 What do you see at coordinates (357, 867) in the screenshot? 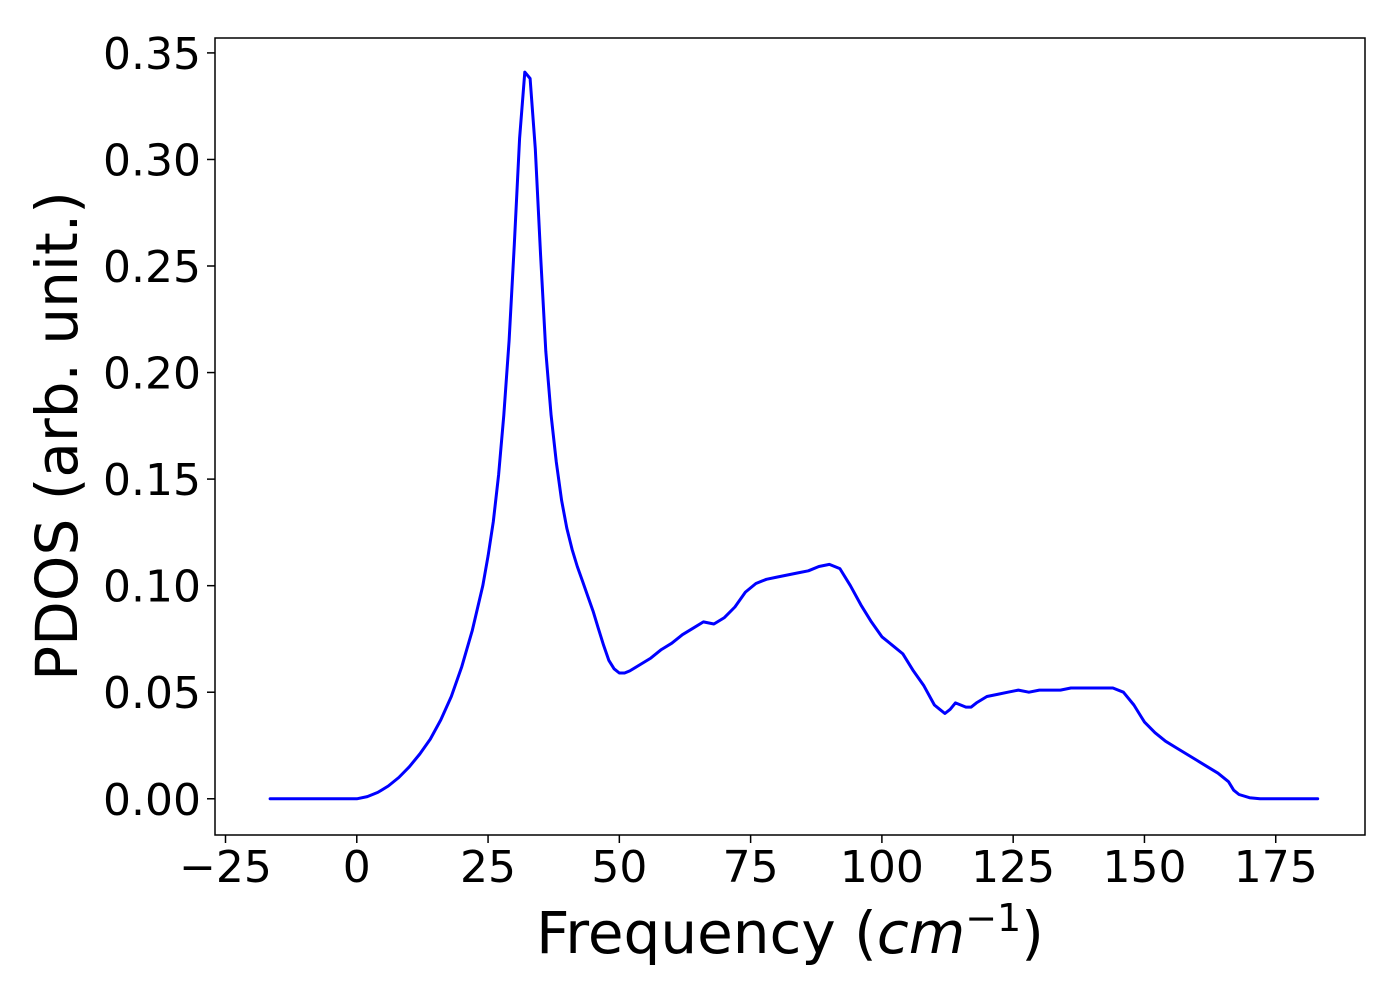
I see `x-tick-label: 0` at bounding box center [357, 867].